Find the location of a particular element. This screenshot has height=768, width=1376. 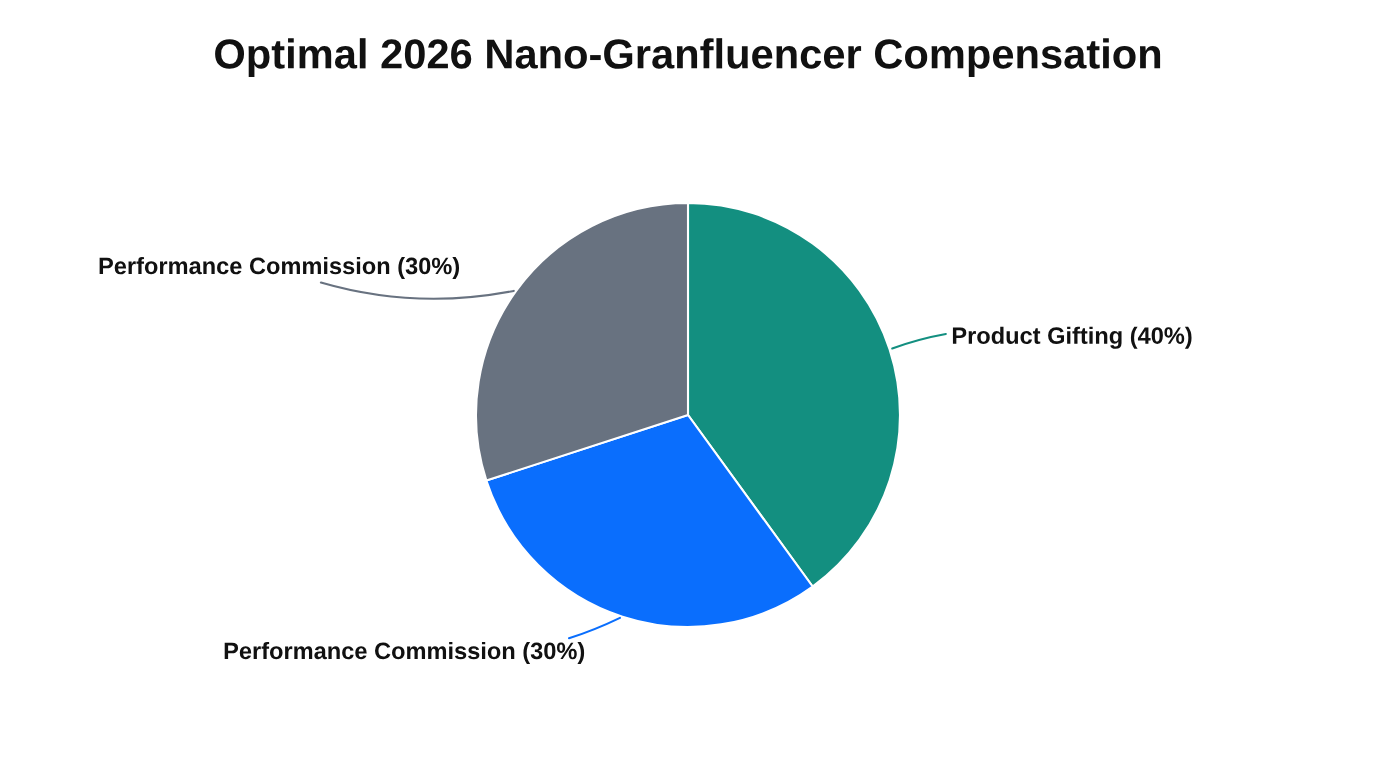

chart-title: Optimal 2026 Nano-Granfluencer Compensation is located at coordinates (688, 58).